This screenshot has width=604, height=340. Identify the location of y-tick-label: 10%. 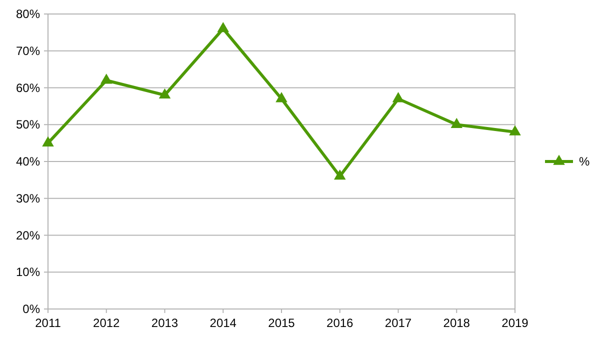
(28, 272).